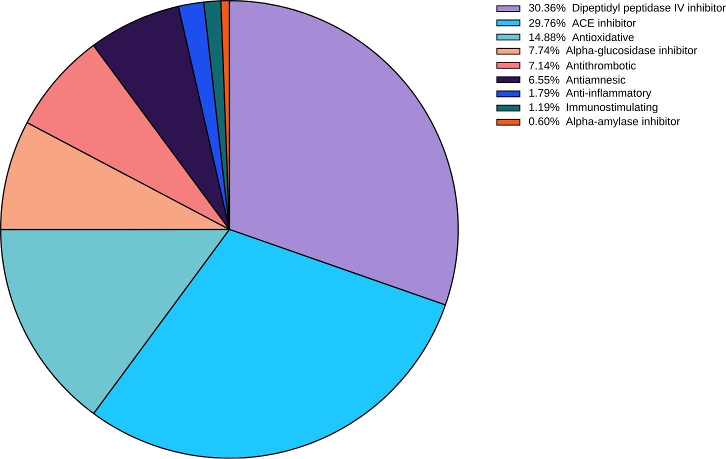 Image resolution: width=726 pixels, height=459 pixels. What do you see at coordinates (593, 108) in the screenshot?
I see `legend-label: 1.19% Immunostimulating` at bounding box center [593, 108].